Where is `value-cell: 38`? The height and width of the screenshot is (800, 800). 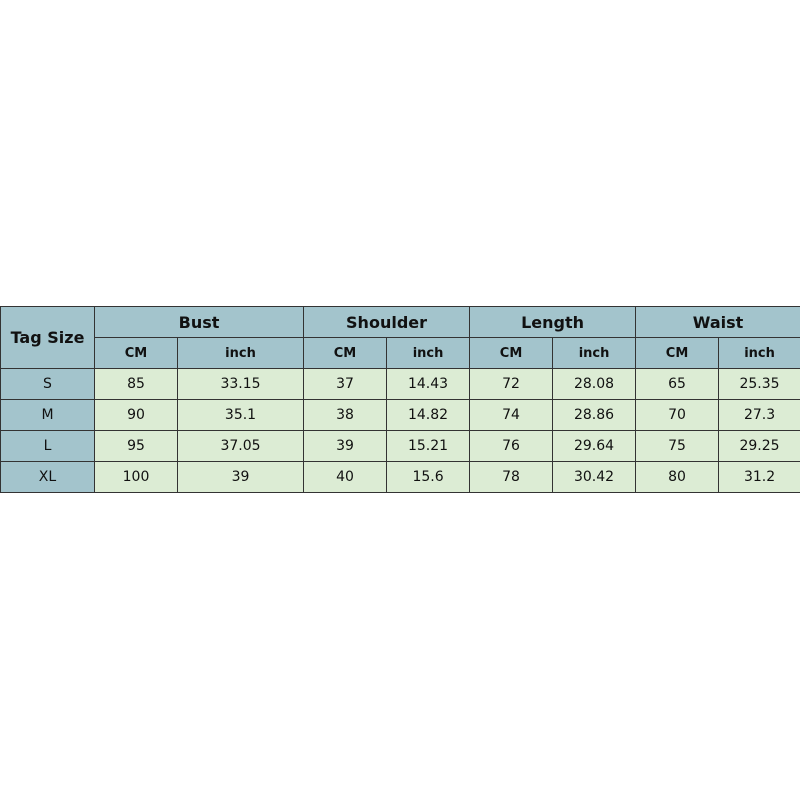
value-cell: 38 is located at coordinates (345, 415).